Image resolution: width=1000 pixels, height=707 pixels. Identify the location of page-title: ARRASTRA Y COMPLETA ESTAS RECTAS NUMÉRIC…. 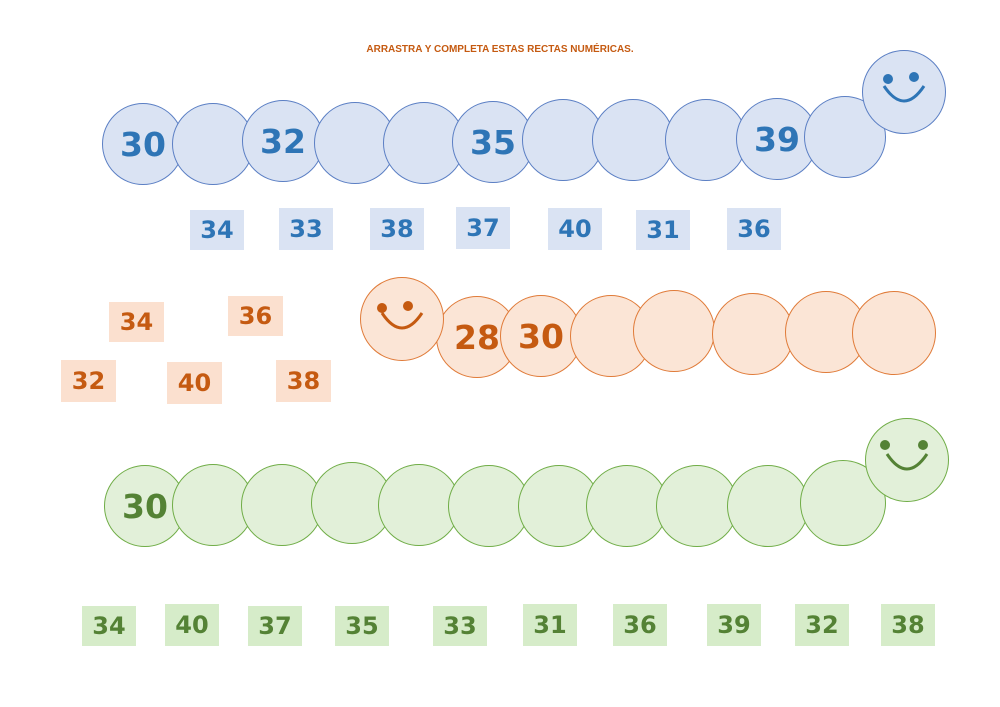
(500, 49).